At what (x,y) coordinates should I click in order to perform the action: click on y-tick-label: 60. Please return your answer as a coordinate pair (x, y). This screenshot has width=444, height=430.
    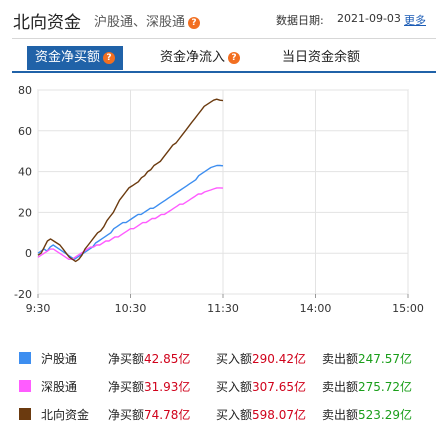
    Looking at the image, I should click on (25, 131).